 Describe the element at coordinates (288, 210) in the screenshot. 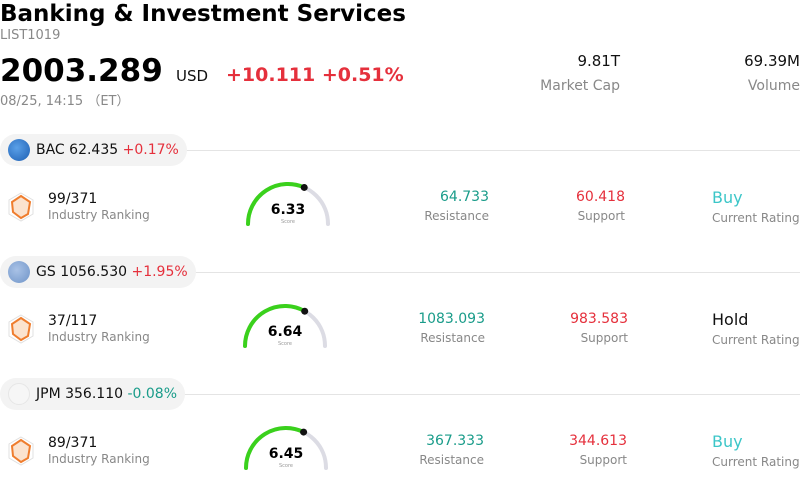

I see `score-value: 6.33` at that location.